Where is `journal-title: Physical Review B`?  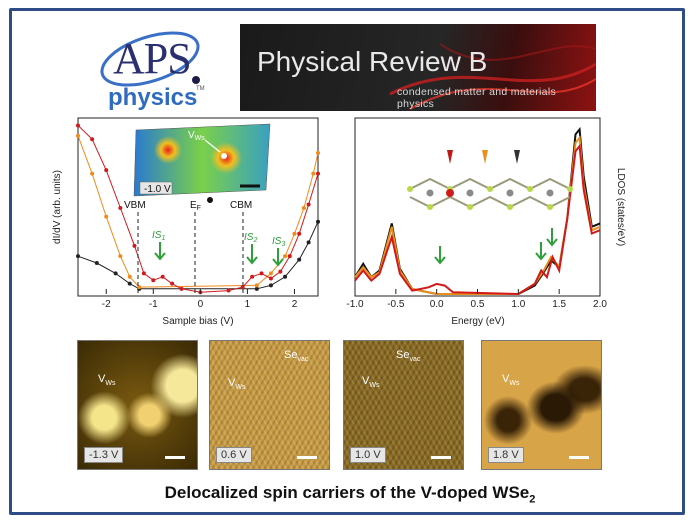 journal-title: Physical Review B is located at coordinates (372, 61).